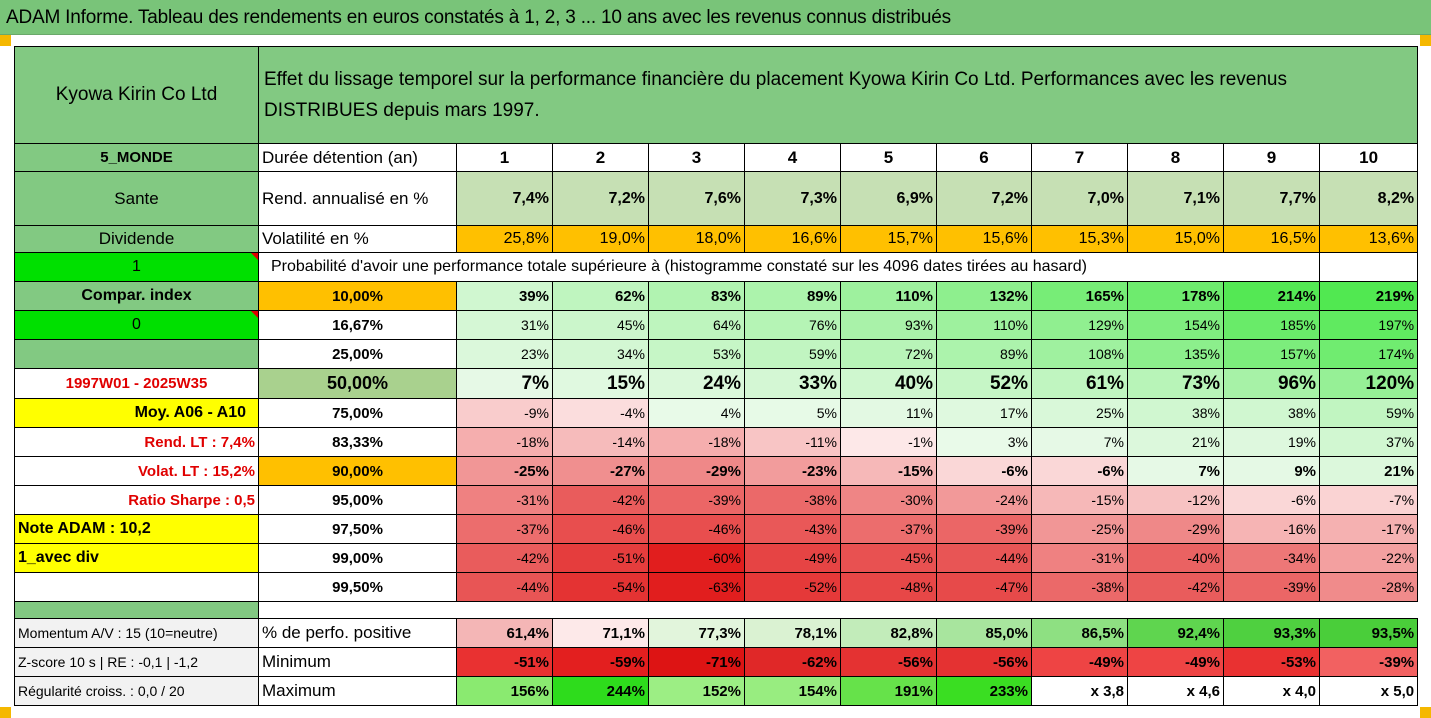 Image resolution: width=1431 pixels, height=718 pixels. What do you see at coordinates (1271, 296) in the screenshot?
I see `probability-value: 214%` at bounding box center [1271, 296].